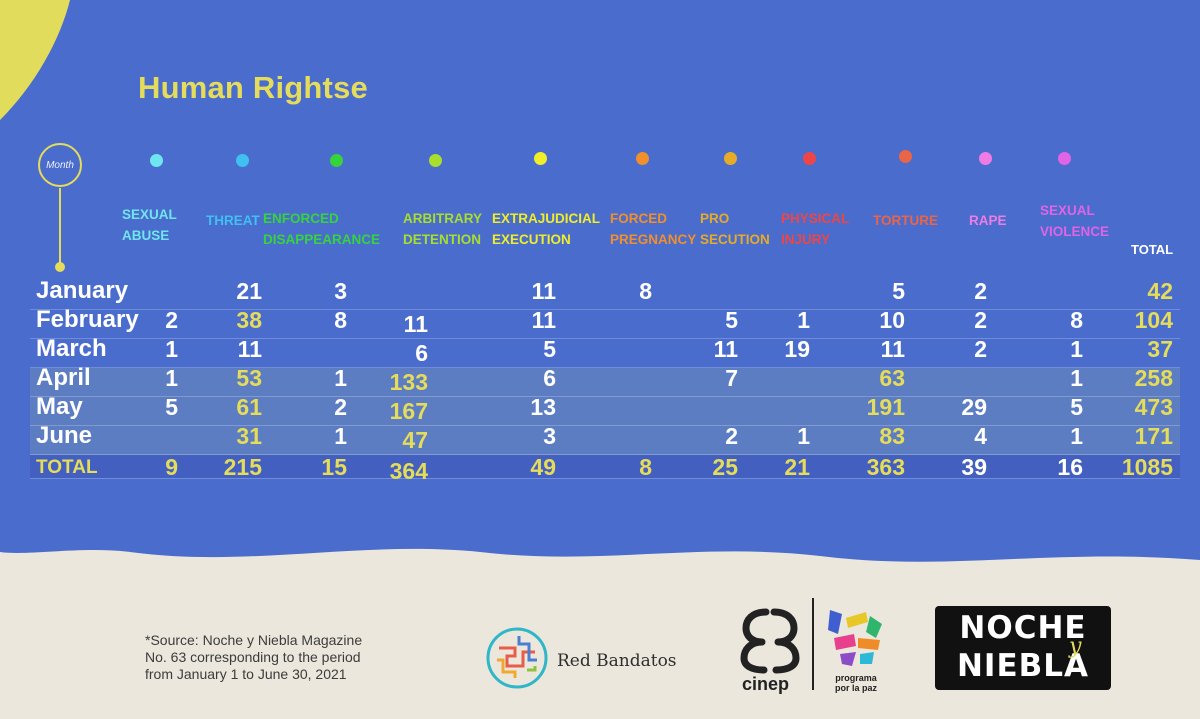 The height and width of the screenshot is (719, 1200). Describe the element at coordinates (1075, 646) in the screenshot. I see `noche-y-script: y` at that location.